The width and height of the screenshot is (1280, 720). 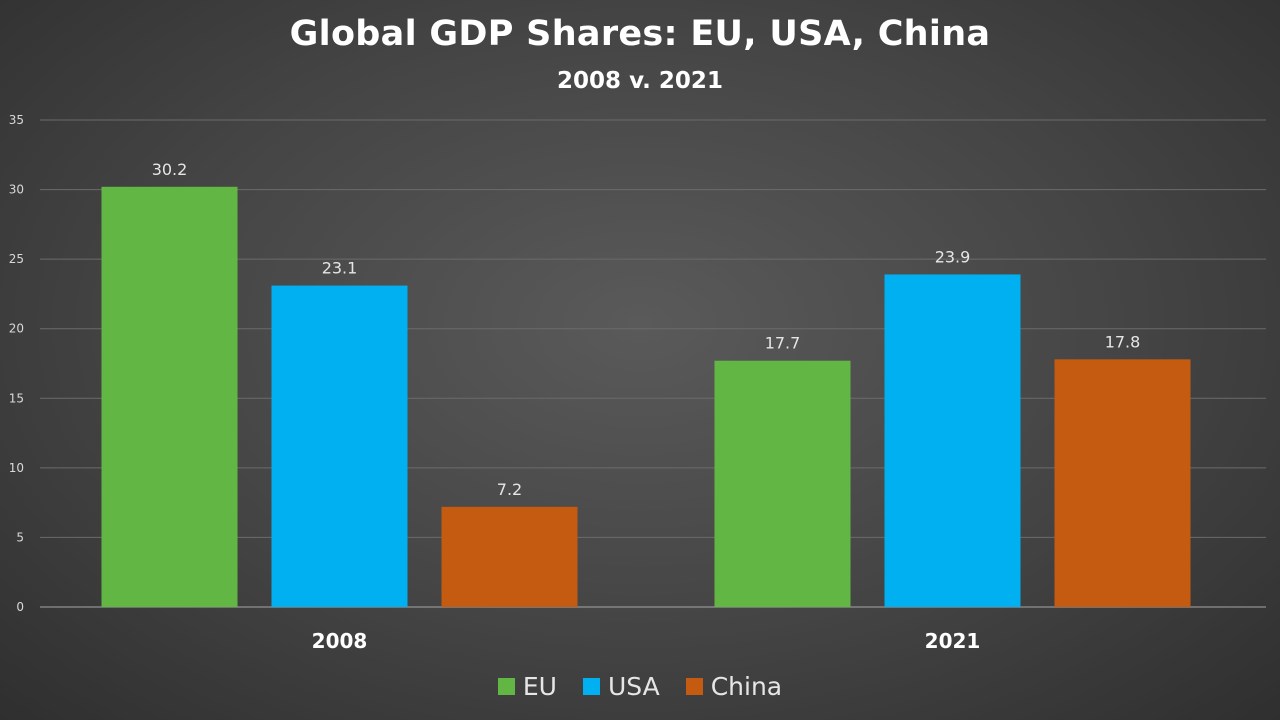 I want to click on x-category-label: 2008, so click(x=340, y=641).